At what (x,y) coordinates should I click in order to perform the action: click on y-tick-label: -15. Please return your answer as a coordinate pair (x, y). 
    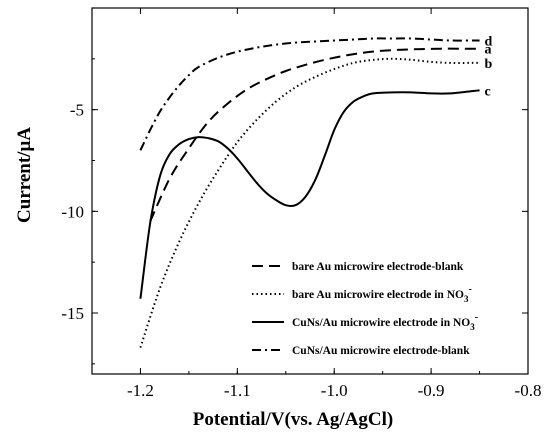
    Looking at the image, I should click on (72, 313).